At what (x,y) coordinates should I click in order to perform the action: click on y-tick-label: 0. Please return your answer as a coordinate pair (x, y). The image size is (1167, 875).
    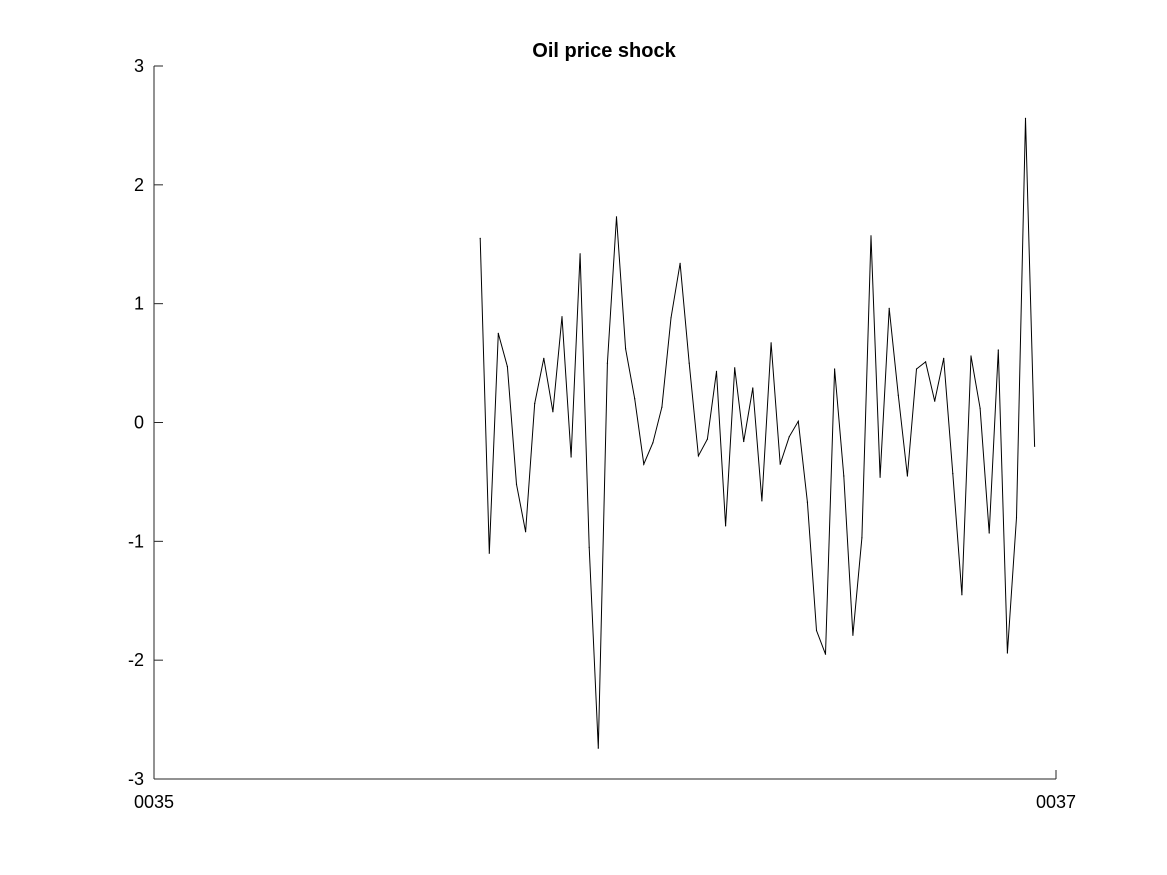
    Looking at the image, I should click on (139, 423).